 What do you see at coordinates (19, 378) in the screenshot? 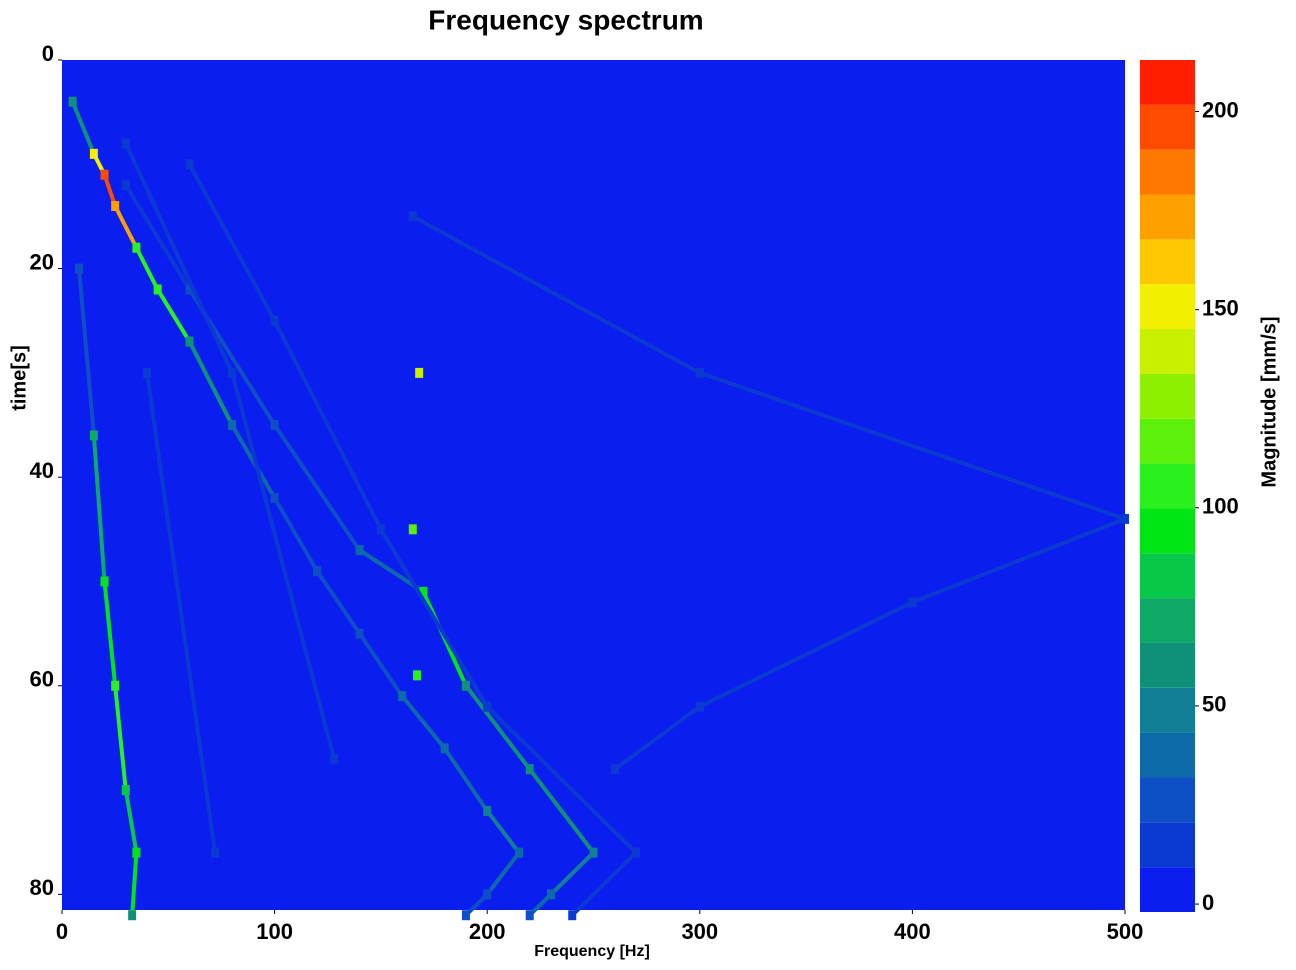
I see `y-axis-label: time[s]` at bounding box center [19, 378].